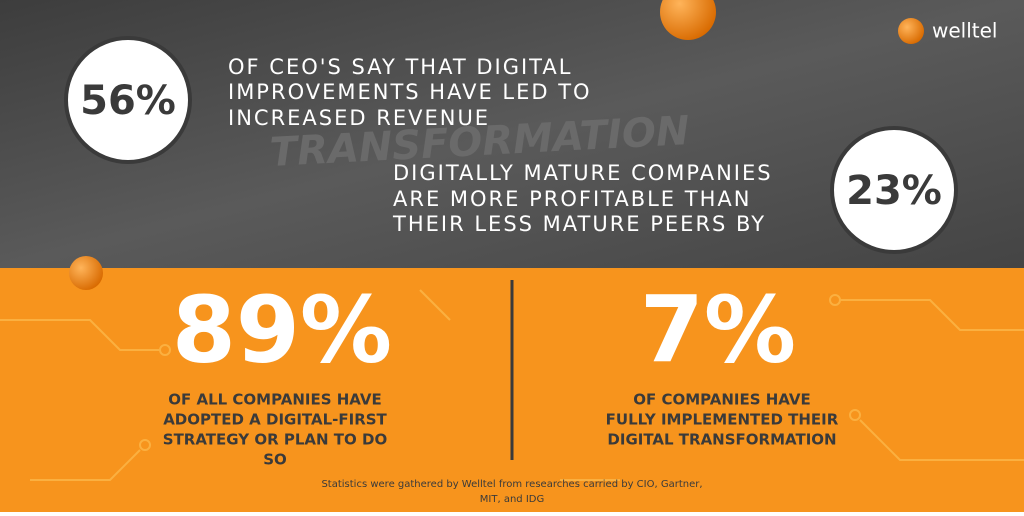 Image resolution: width=1024 pixels, height=516 pixels. I want to click on stat-text: IMPROVEMENTS HAVE LED TO, so click(410, 92).